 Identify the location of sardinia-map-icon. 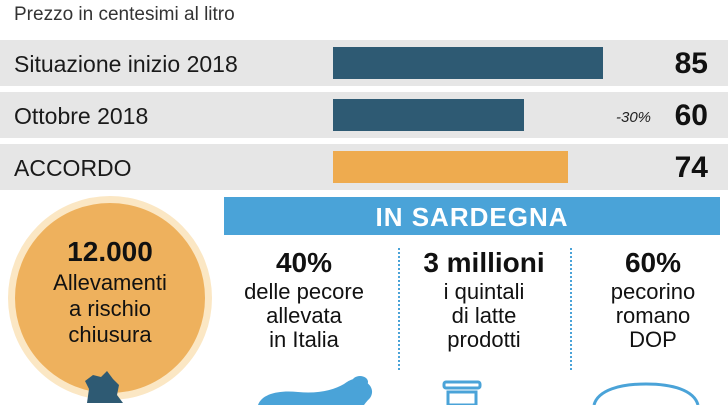
(104, 387).